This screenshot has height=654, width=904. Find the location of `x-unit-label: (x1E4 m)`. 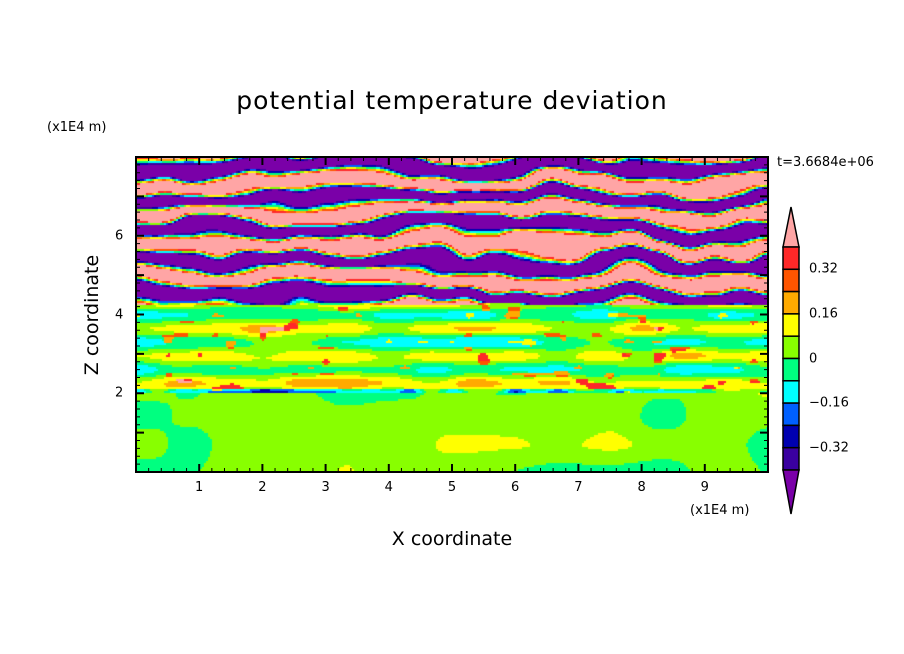

x-unit-label: (x1E4 m) is located at coordinates (720, 510).